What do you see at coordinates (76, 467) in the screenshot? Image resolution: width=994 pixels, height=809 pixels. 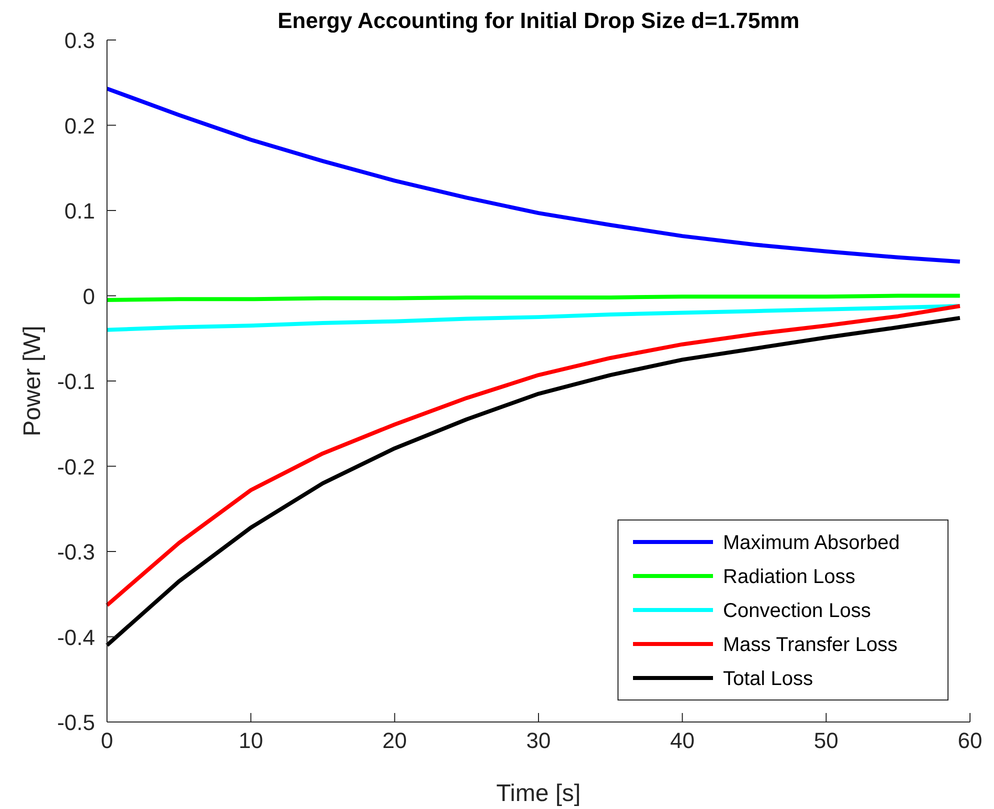 I see `y-tick-label: -0.2` at bounding box center [76, 467].